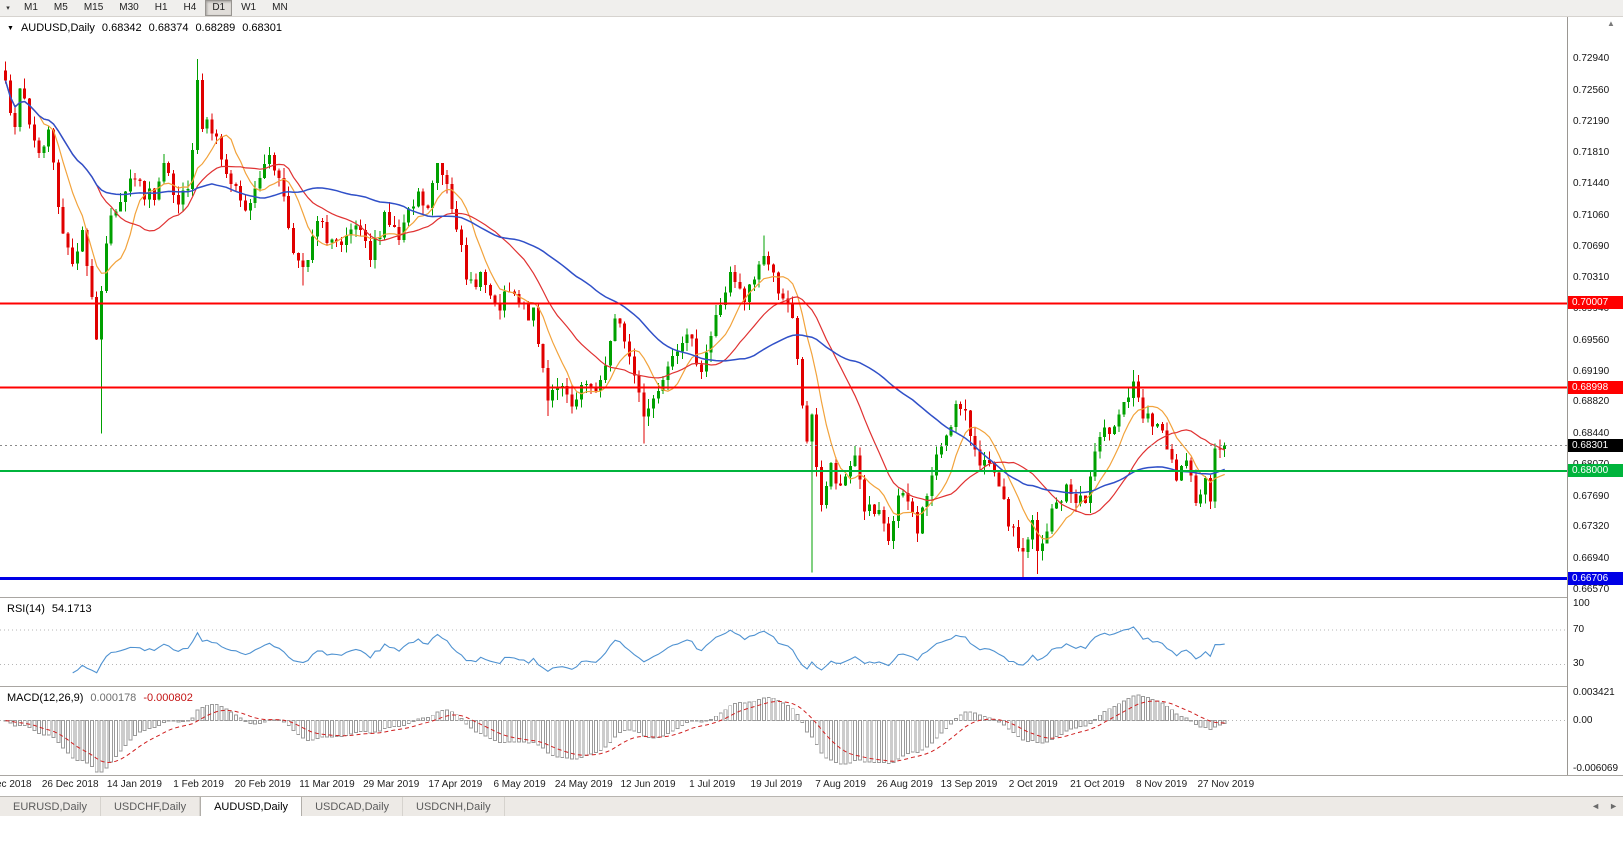 Image resolution: width=1623 pixels, height=843 pixels. I want to click on hline-price-badge: 0.70007, so click(1595, 303).